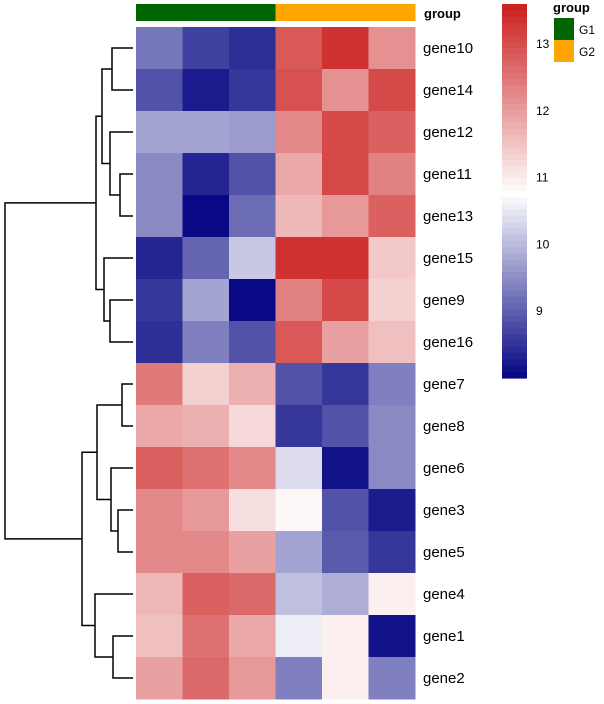  Describe the element at coordinates (444, 636) in the screenshot. I see `row-label-gene1: gene1` at that location.